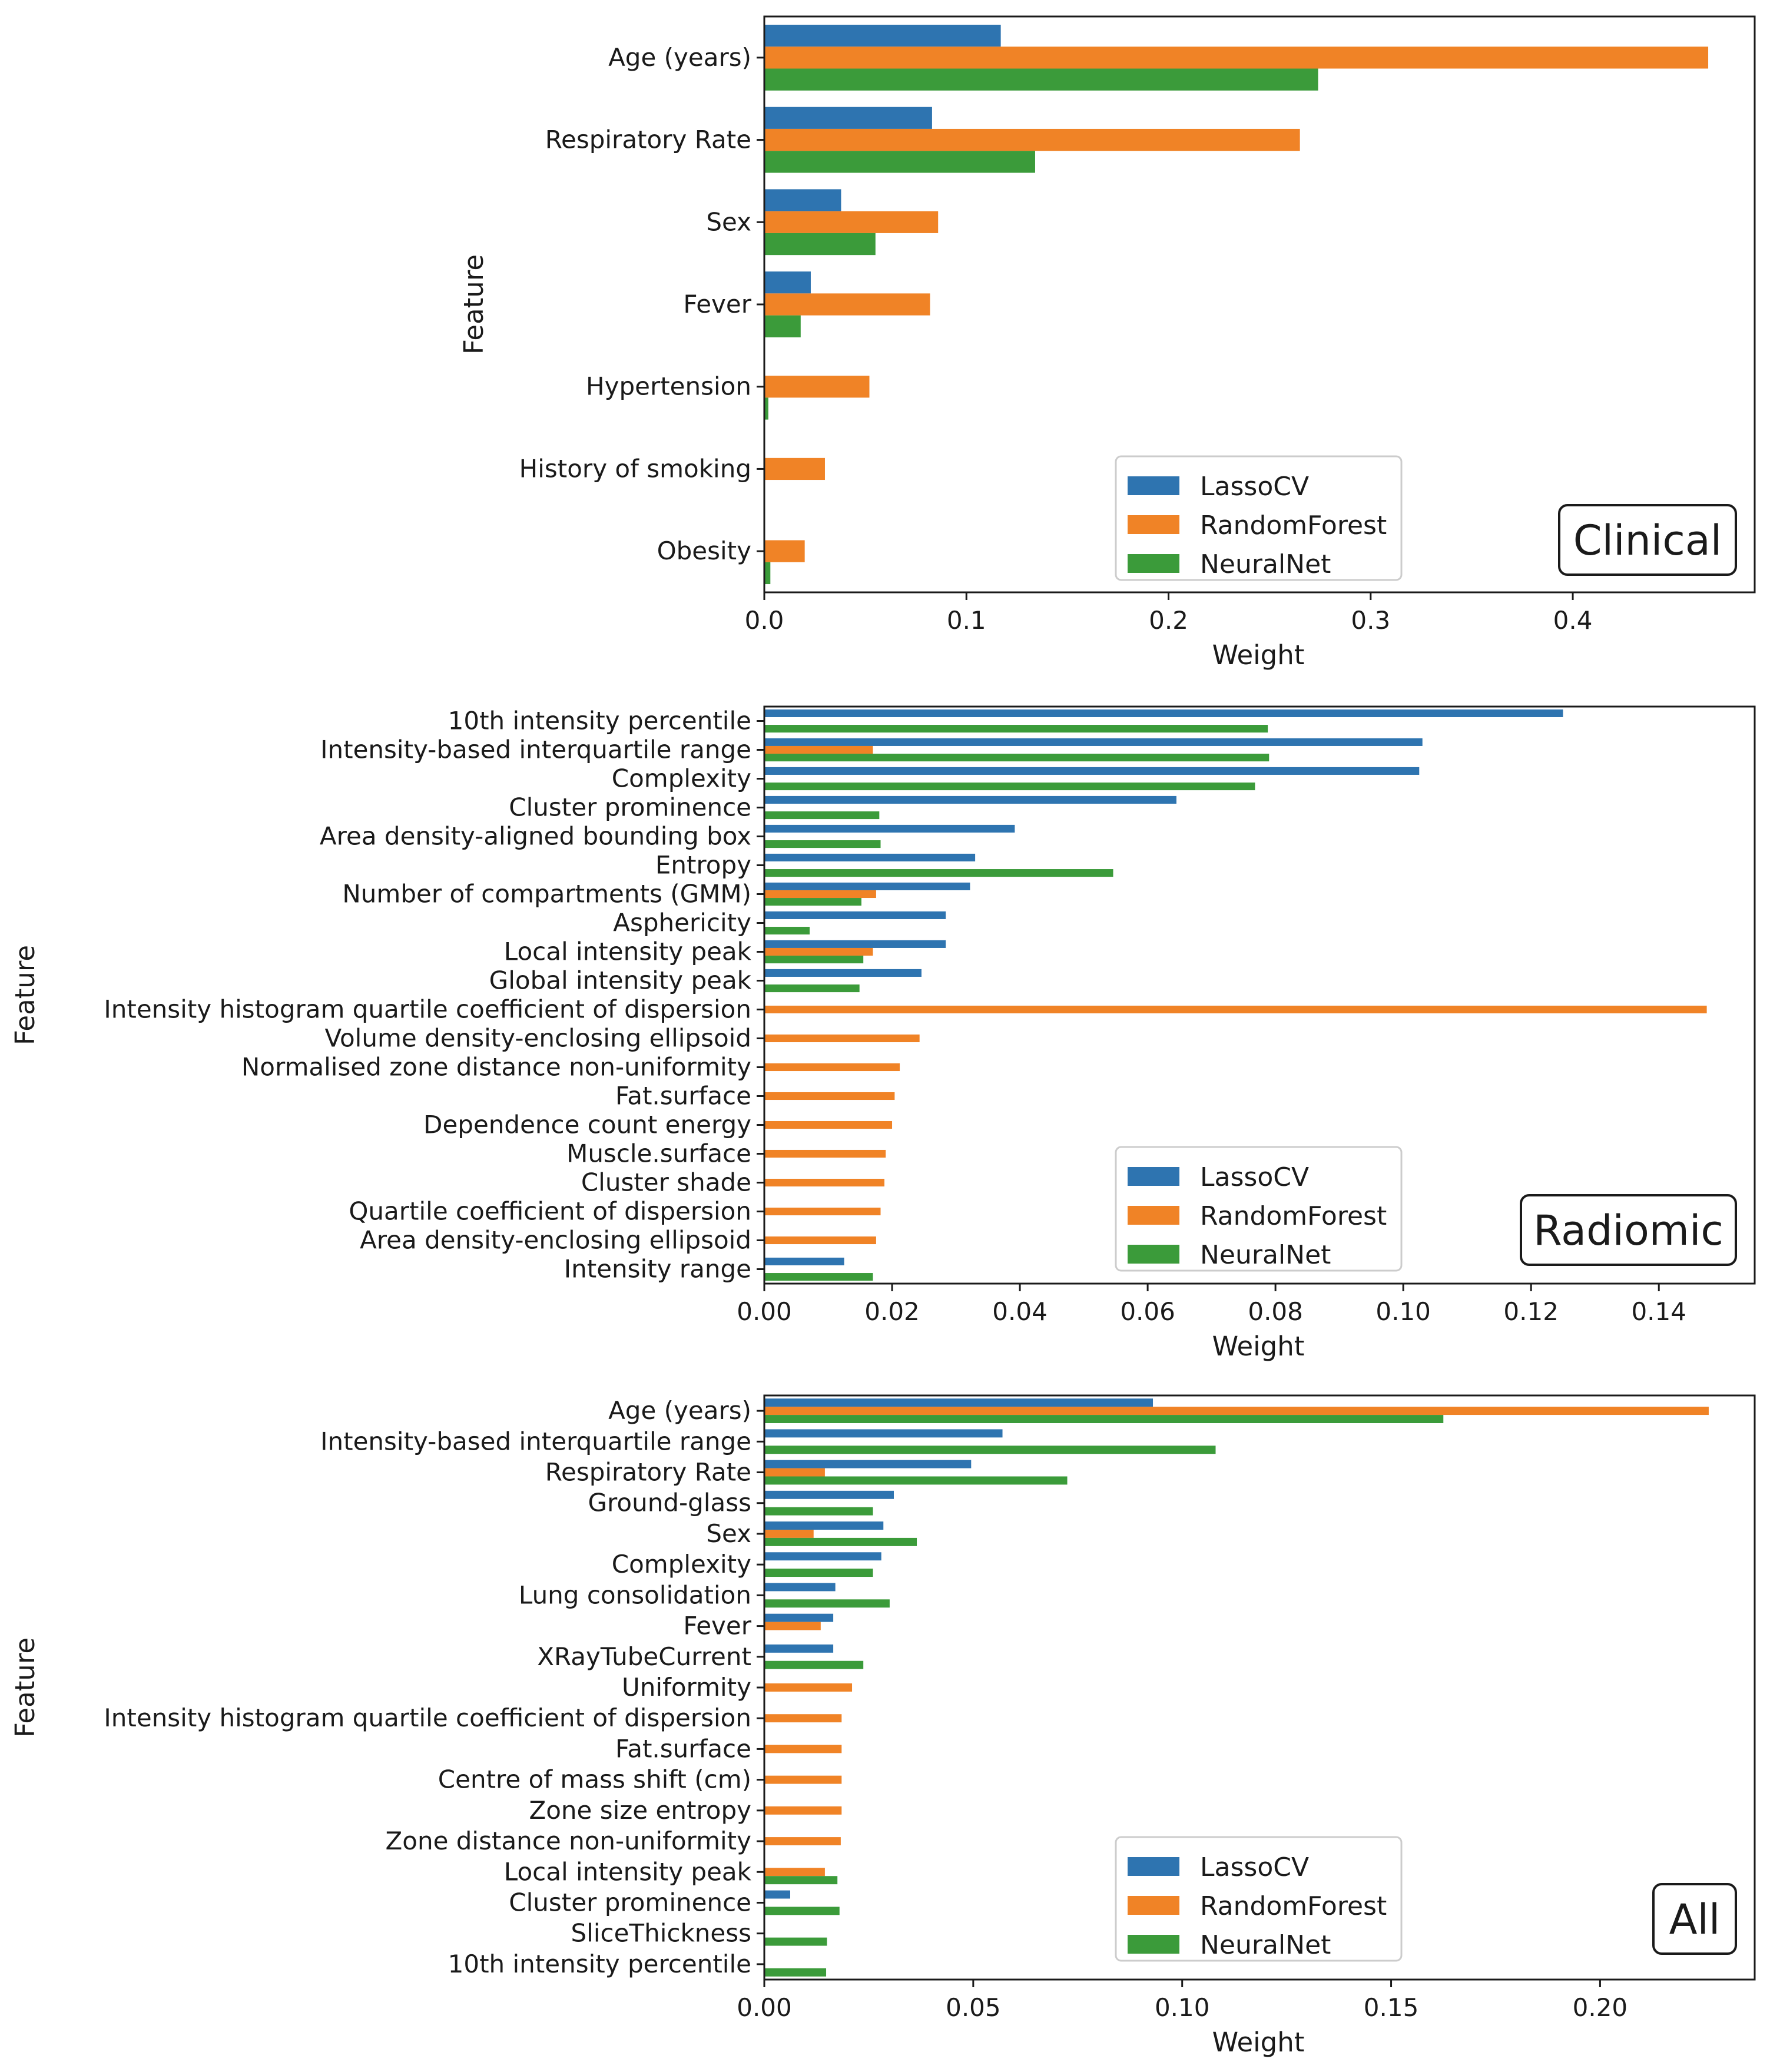 This screenshot has height=2072, width=1770. Describe the element at coordinates (818, 1573) in the screenshot. I see `bar-neuralnet-complexity` at that location.